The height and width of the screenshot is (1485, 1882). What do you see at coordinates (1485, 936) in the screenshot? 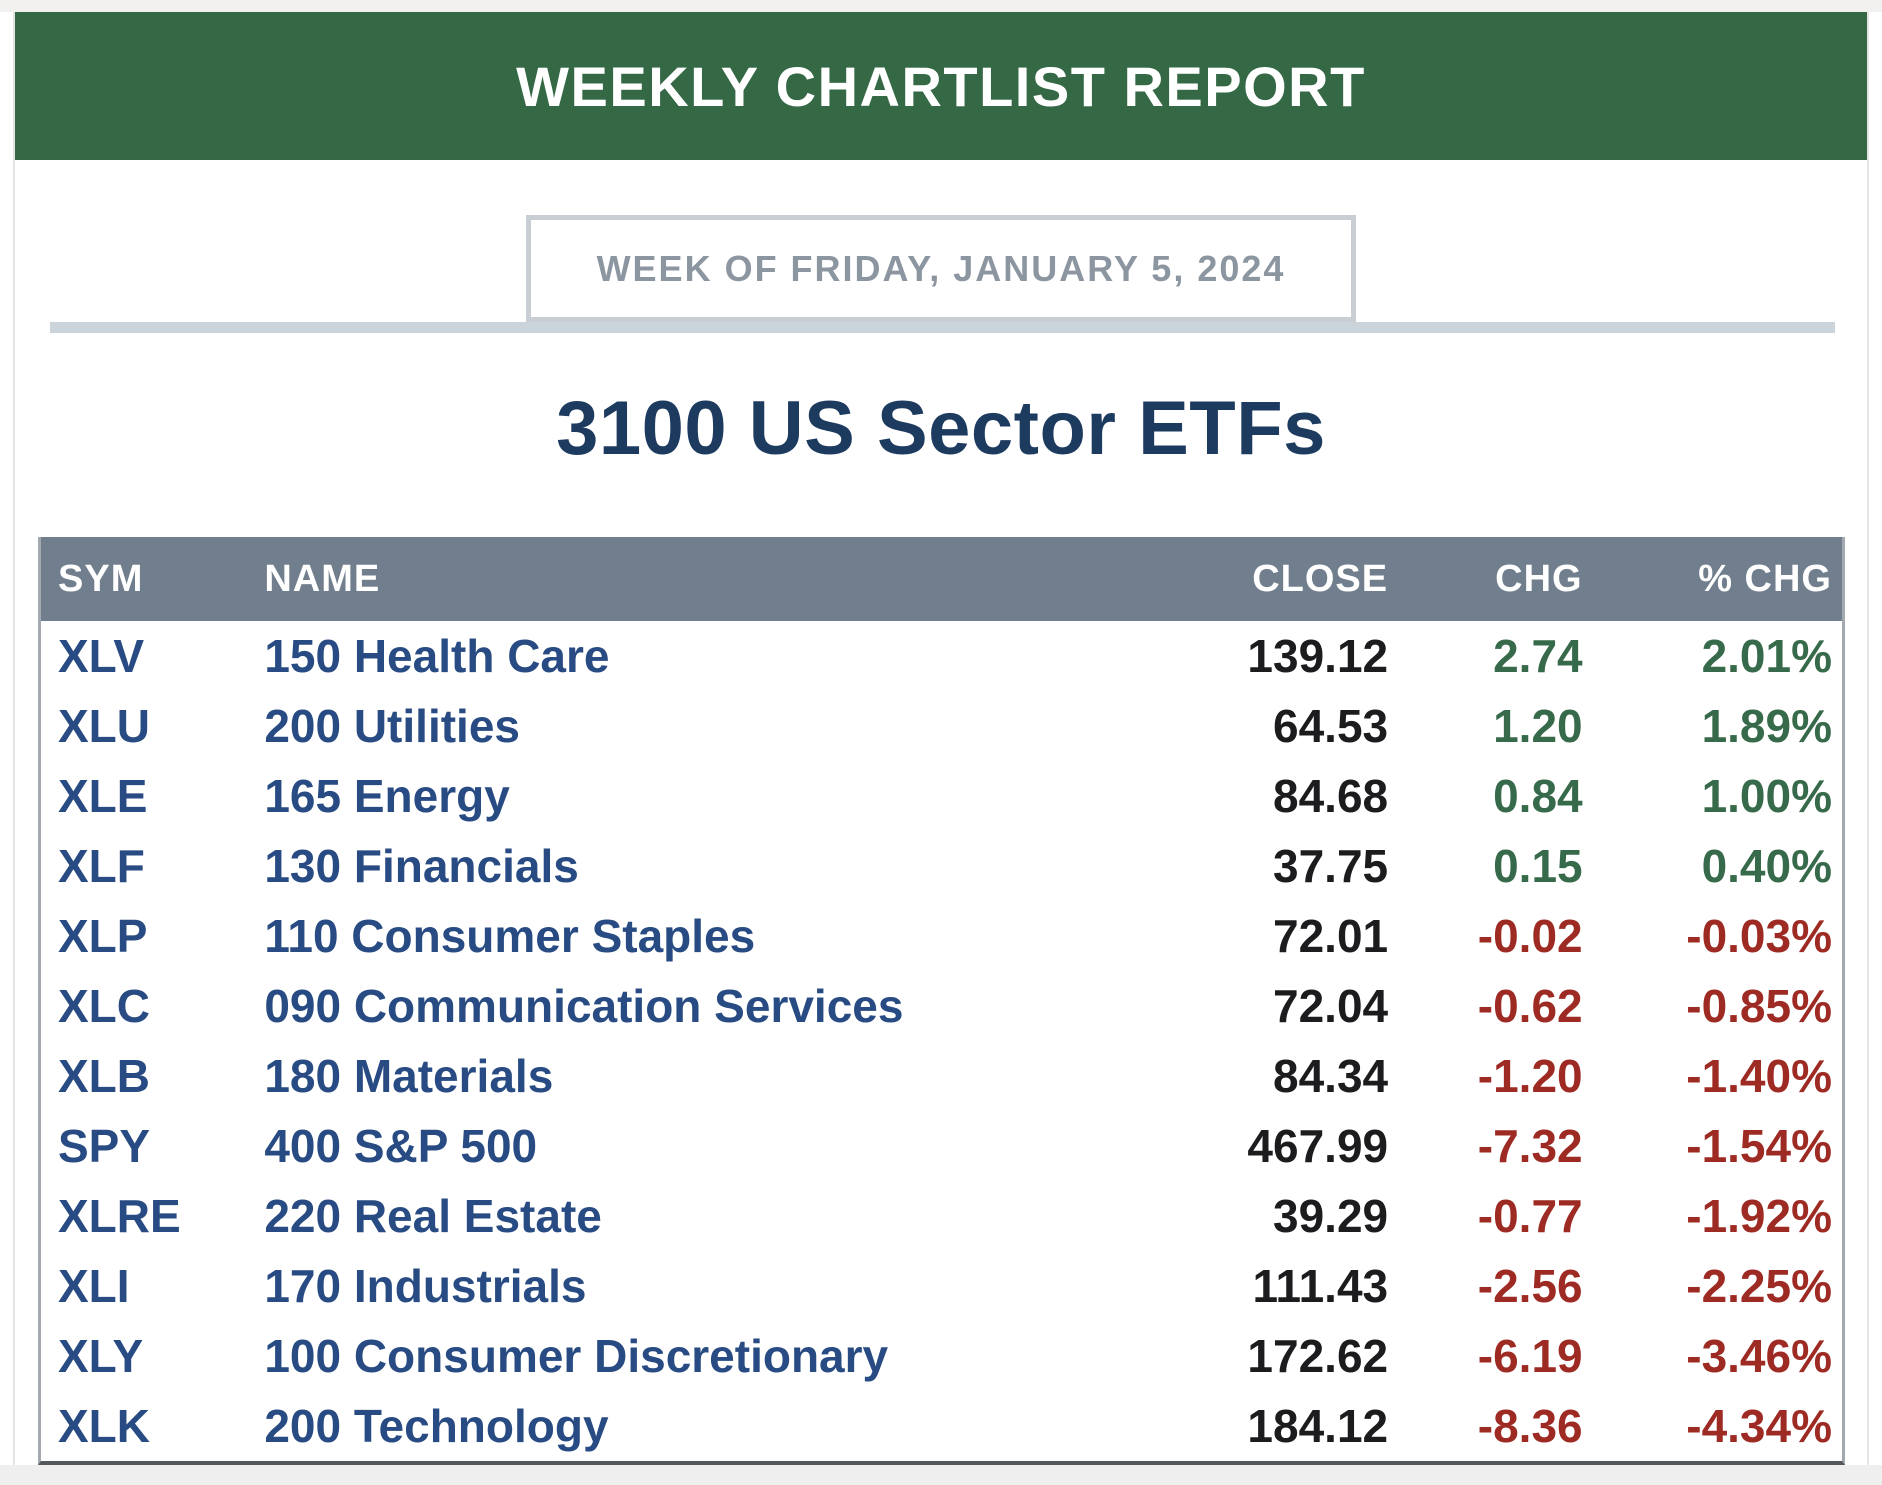
I see `cell-chg: -0.02` at bounding box center [1485, 936].